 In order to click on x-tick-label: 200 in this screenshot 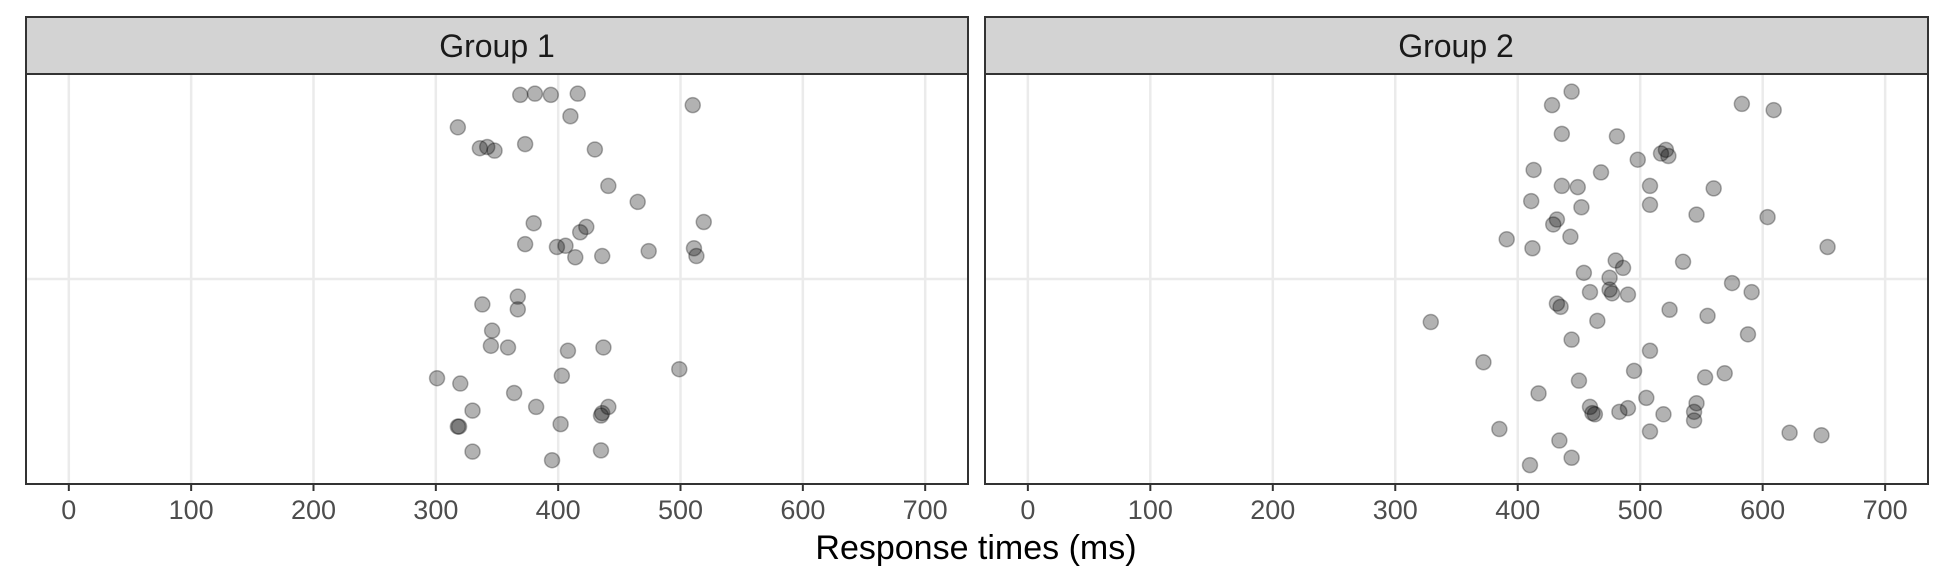, I will do `click(313, 510)`.